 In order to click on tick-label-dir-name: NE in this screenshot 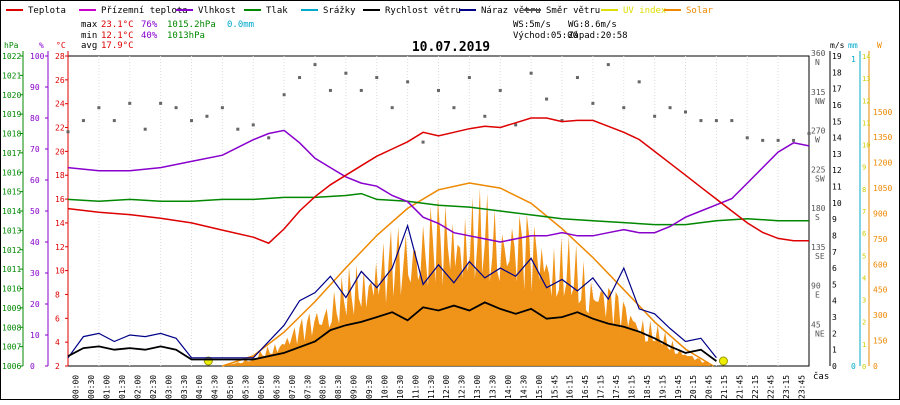, I will do `click(820, 333)`.